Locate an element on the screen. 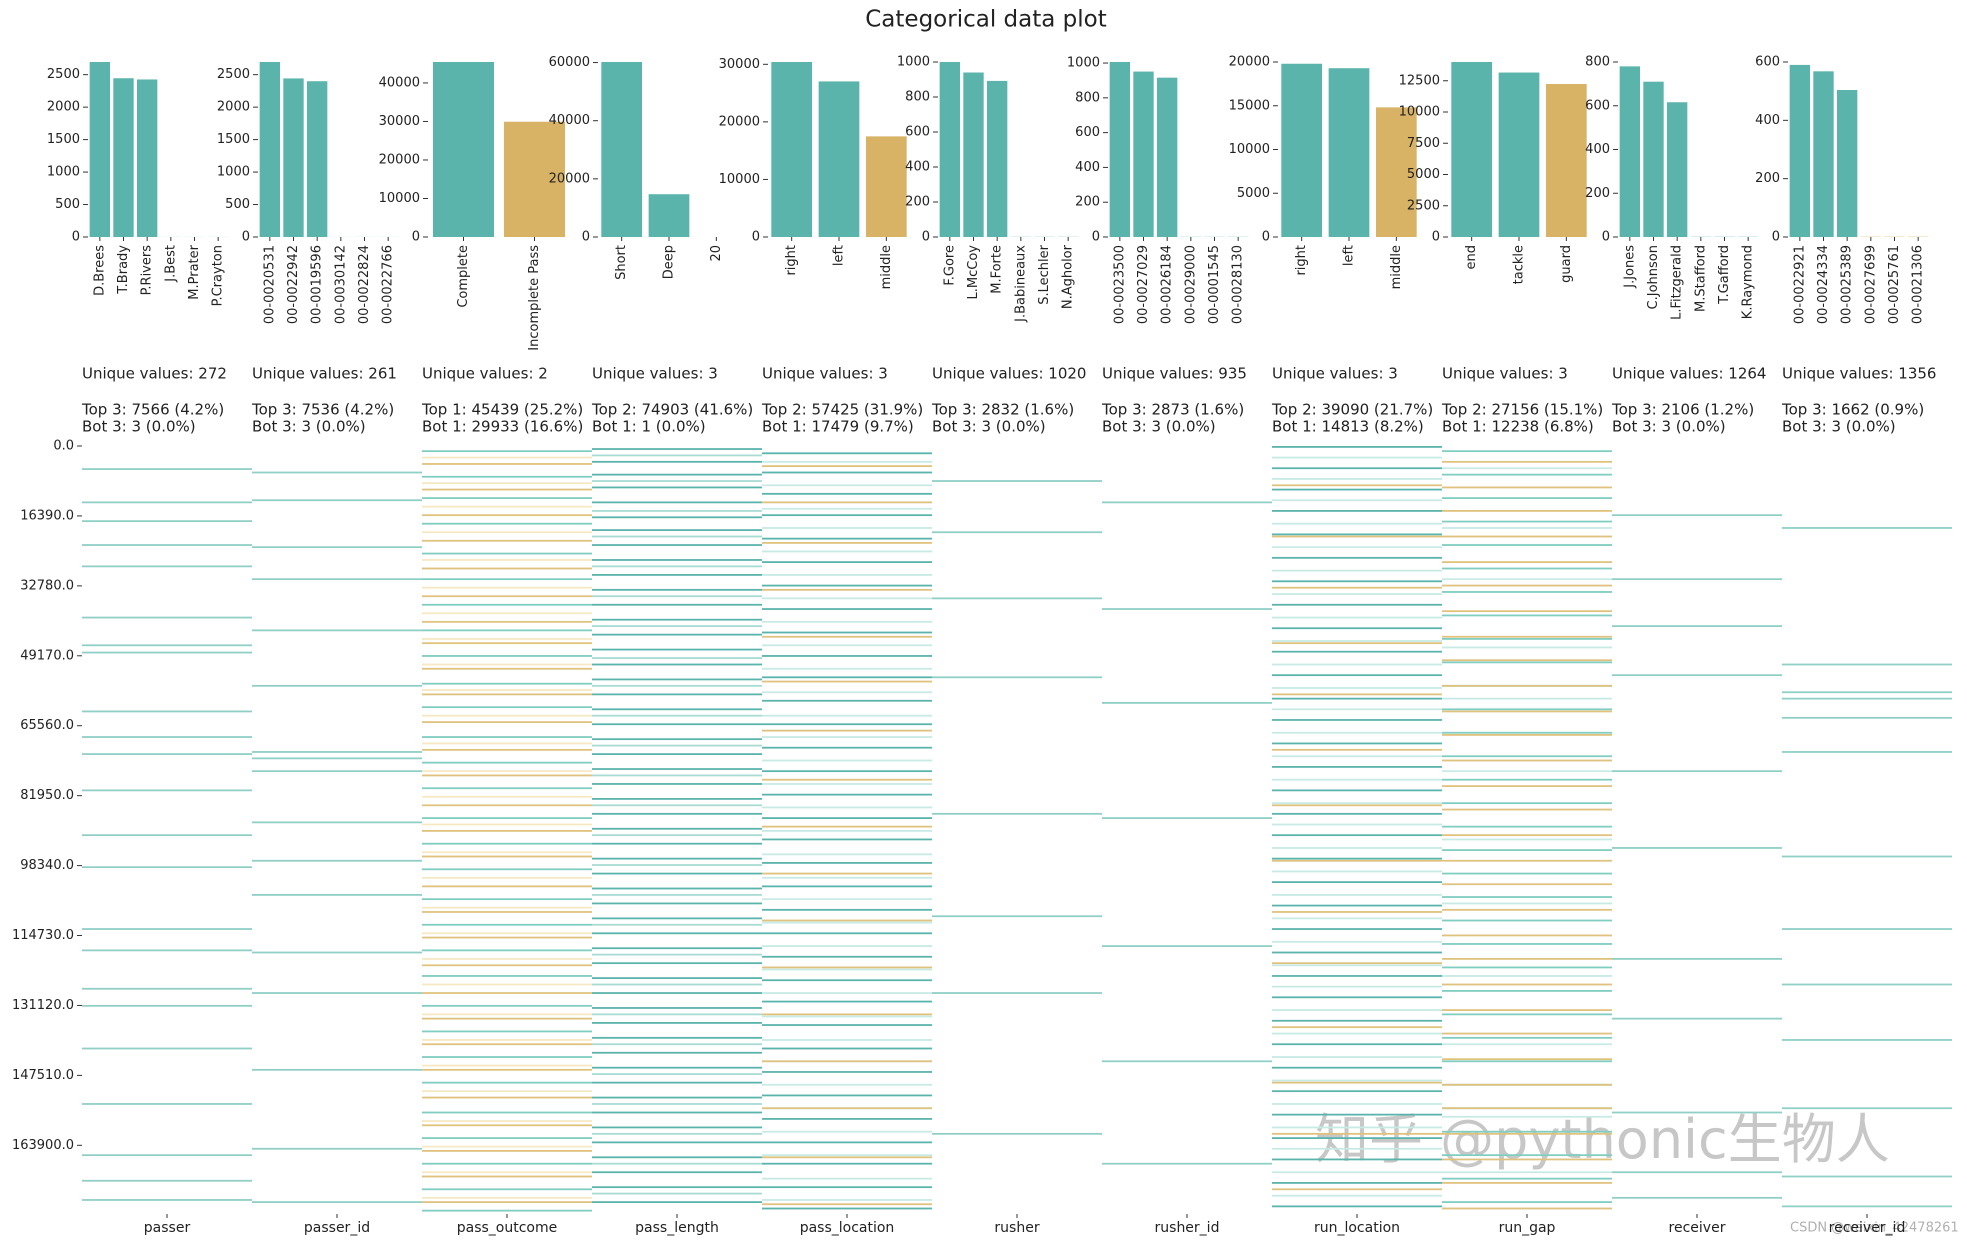 This screenshot has width=1967, height=1240. y-tick-label: 12500 is located at coordinates (1419, 80).